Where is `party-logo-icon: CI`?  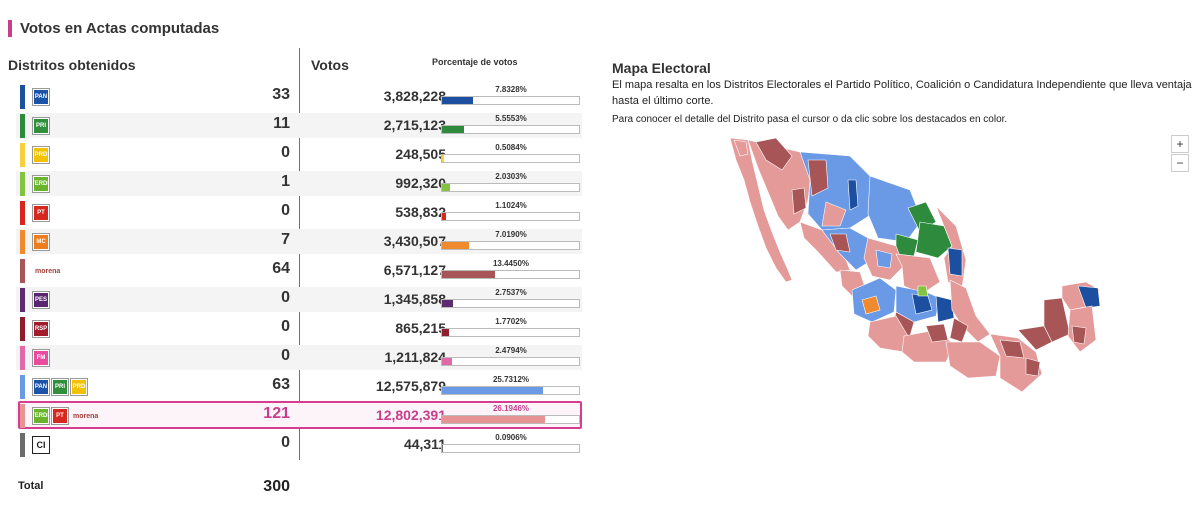 party-logo-icon: CI is located at coordinates (41, 445).